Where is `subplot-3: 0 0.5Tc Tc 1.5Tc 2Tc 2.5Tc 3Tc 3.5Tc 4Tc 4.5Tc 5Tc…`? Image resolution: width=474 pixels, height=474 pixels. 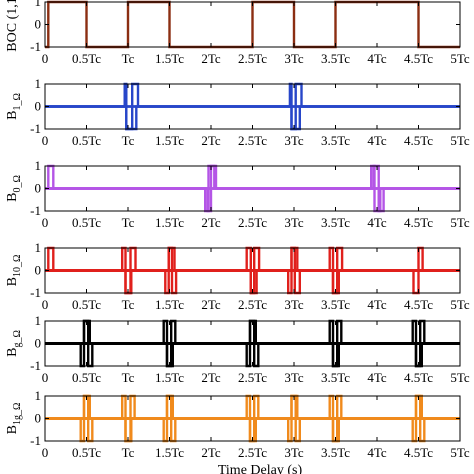 subplot-3: 0 0.5Tc Tc 1.5Tc 2Tc 2.5Tc 3Tc 3.5Tc 4Tc 4.5Tc 5Tc… is located at coordinates (237, 194).